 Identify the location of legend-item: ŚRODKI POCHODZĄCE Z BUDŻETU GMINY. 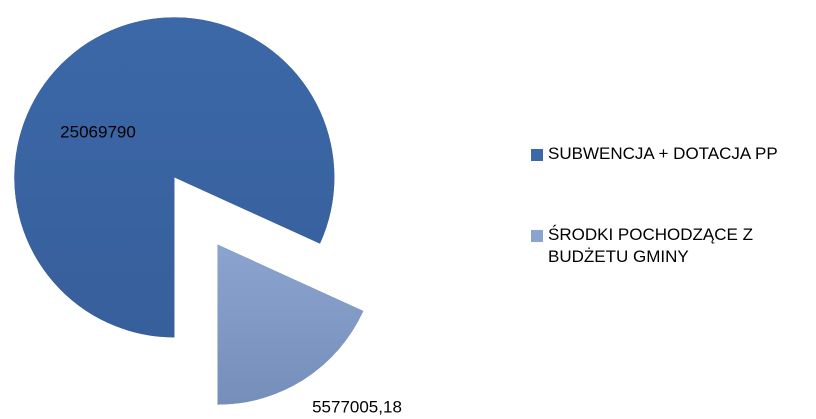
(673, 246).